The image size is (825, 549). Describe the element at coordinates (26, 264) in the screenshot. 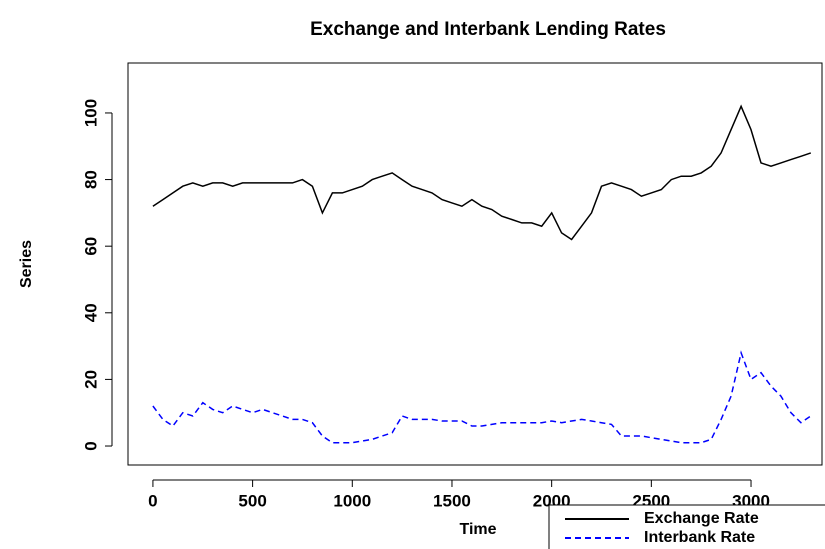

I see `y-axis-label: Series` at that location.